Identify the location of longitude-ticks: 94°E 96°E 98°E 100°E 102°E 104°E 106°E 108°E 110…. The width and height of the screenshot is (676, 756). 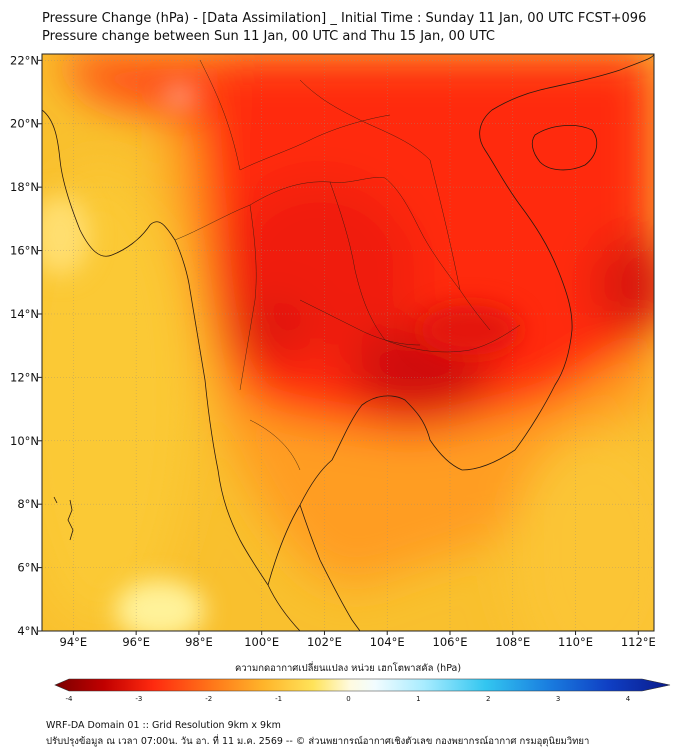
(358, 640).